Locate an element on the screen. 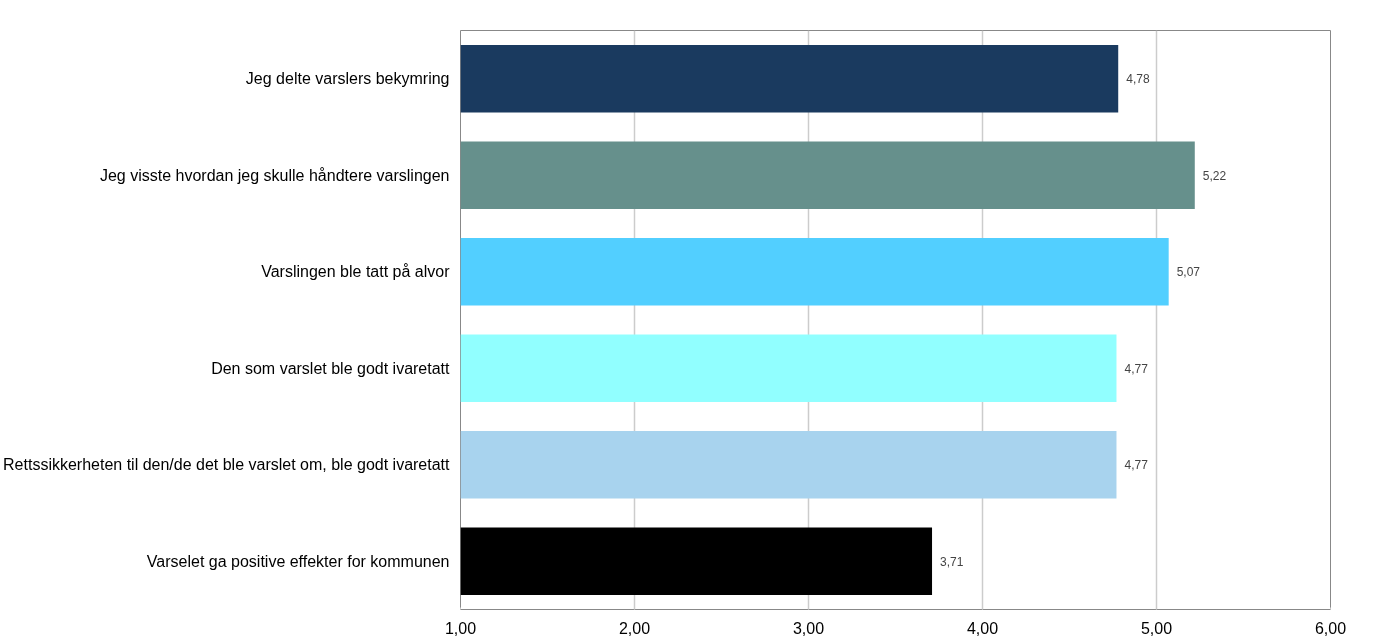 The image size is (1379, 644). data-label: 3,71 is located at coordinates (952, 561).